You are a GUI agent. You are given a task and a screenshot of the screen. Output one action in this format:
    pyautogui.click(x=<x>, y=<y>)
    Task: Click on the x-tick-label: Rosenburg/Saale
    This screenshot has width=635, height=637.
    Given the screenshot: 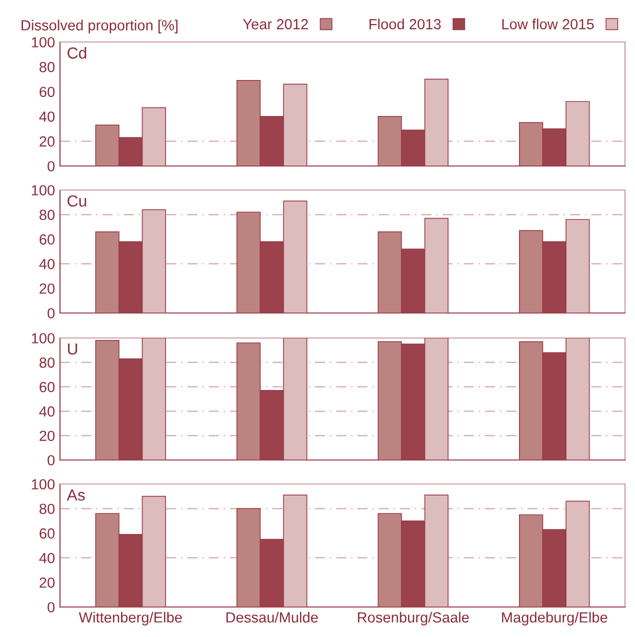 What is the action you would take?
    pyautogui.click(x=413, y=619)
    